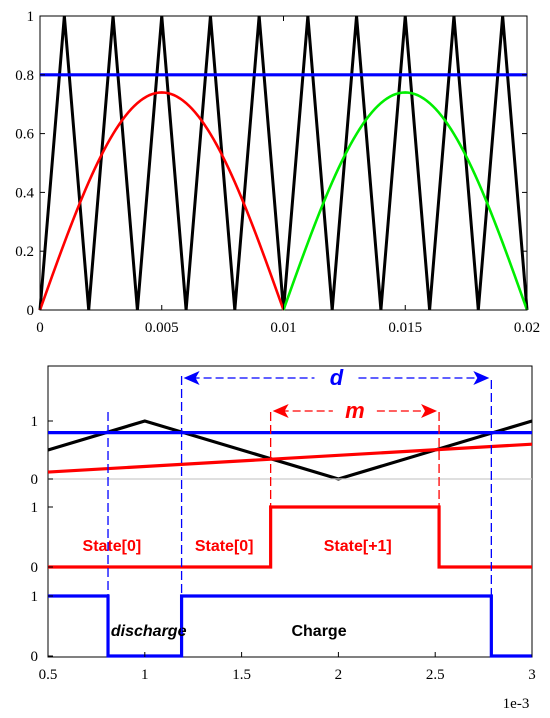  What do you see at coordinates (532, 675) in the screenshot?
I see `bottom-x-tick-label-5: 3` at bounding box center [532, 675].